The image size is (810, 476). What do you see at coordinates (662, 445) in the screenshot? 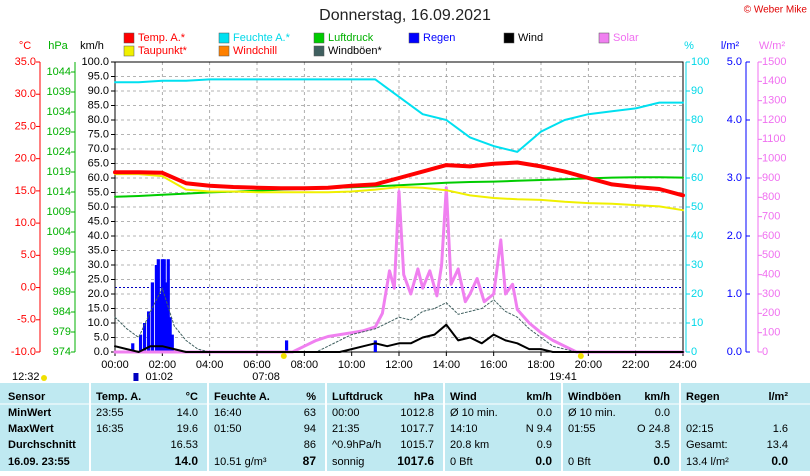
I see `table-cell: 3.5` at bounding box center [662, 445].